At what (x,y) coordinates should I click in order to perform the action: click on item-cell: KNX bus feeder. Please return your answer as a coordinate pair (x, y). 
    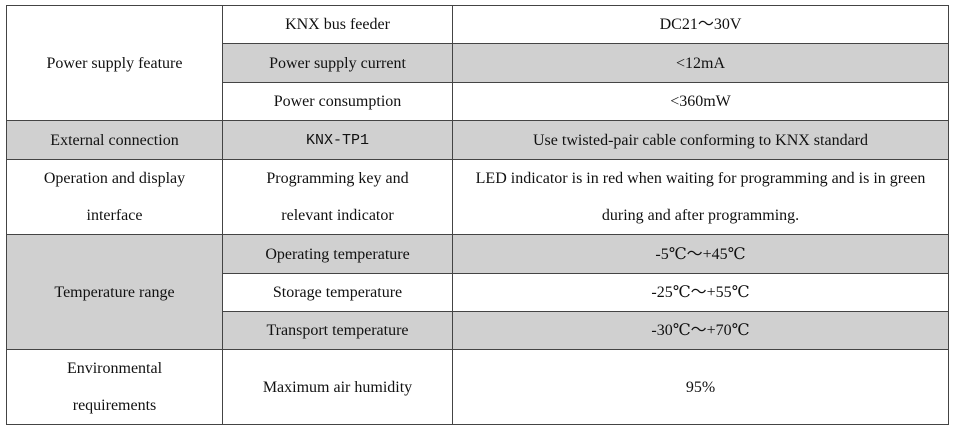
    Looking at the image, I should click on (337, 24).